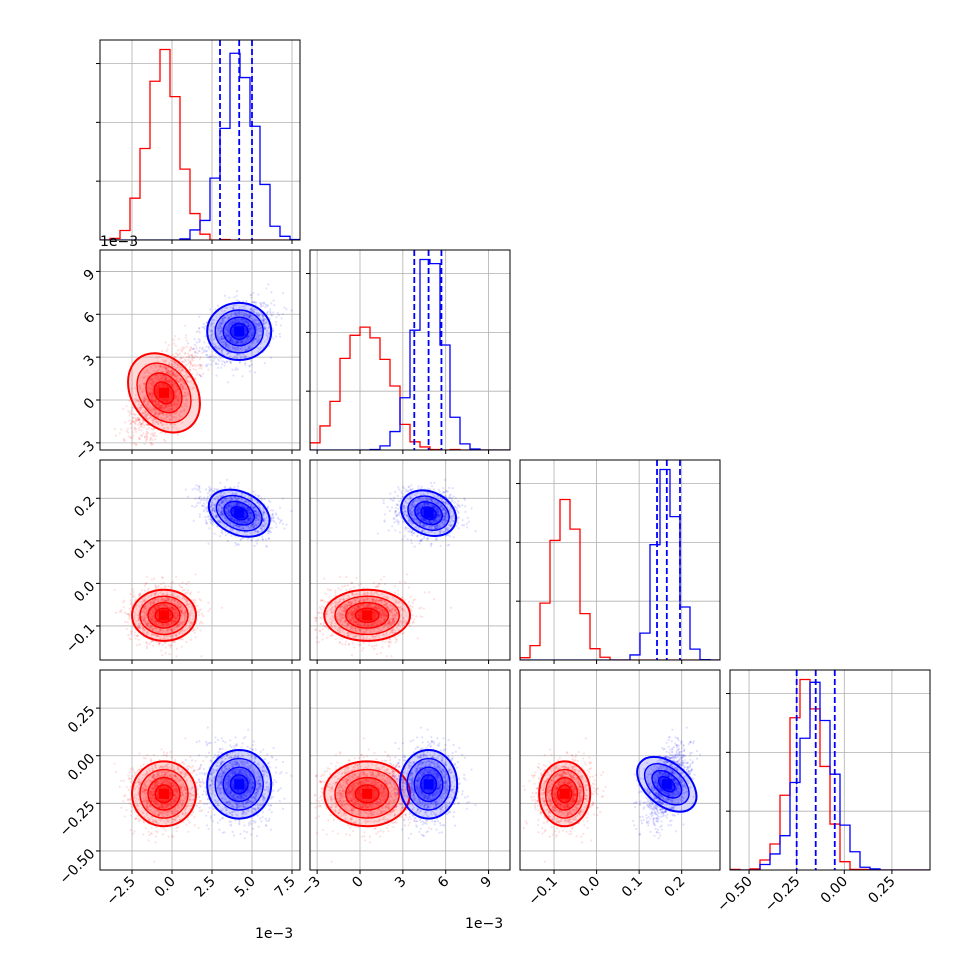 Image resolution: width=970 pixels, height=970 pixels. What do you see at coordinates (90, 275) in the screenshot?
I see `y-tick-label: 9` at bounding box center [90, 275].